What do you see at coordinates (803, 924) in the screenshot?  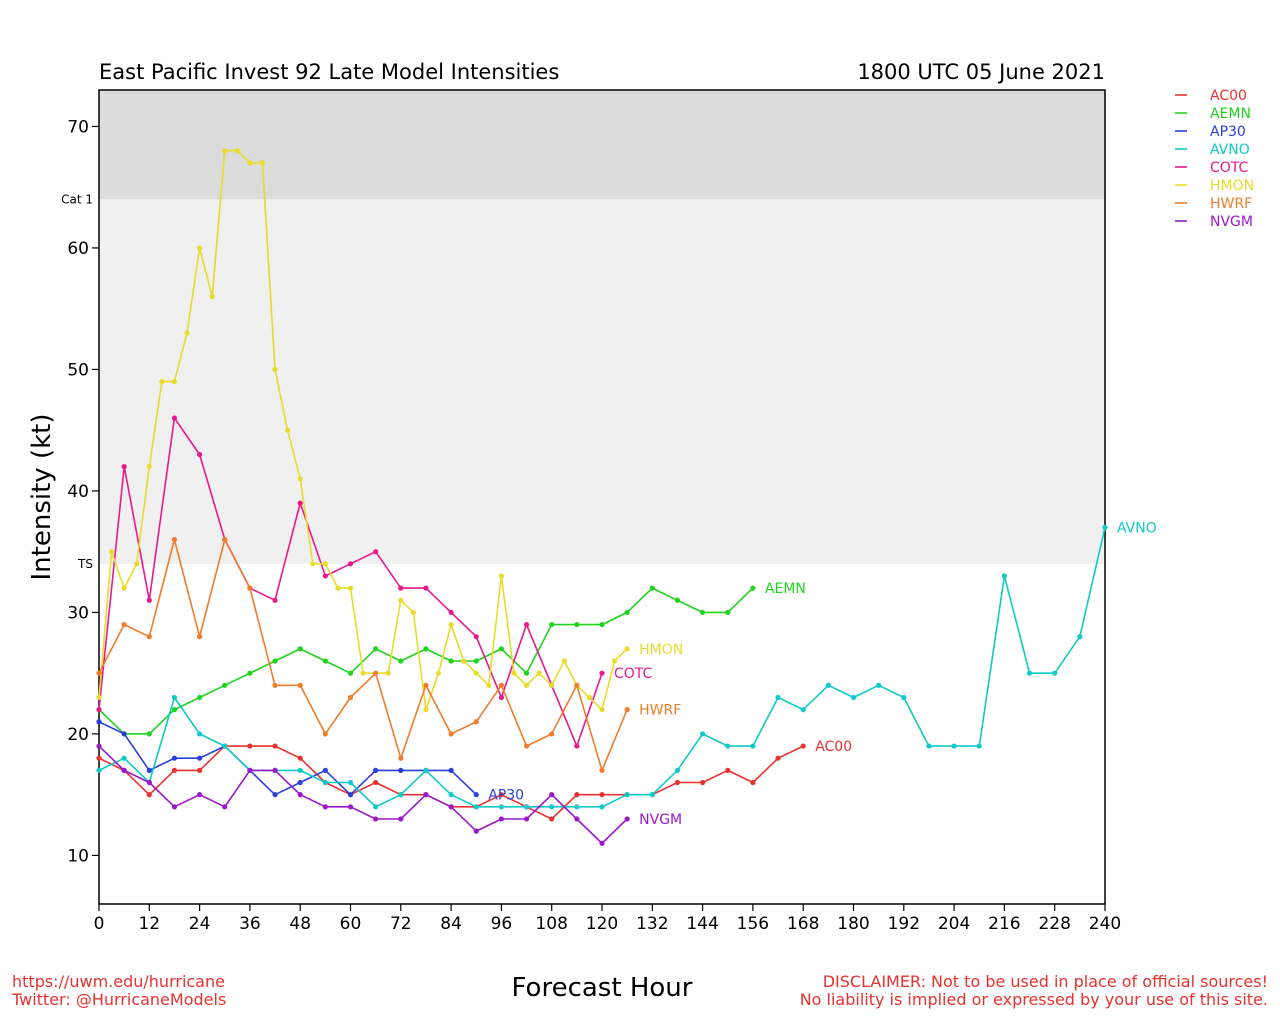 I see `x-tick-label: 168` at bounding box center [803, 924].